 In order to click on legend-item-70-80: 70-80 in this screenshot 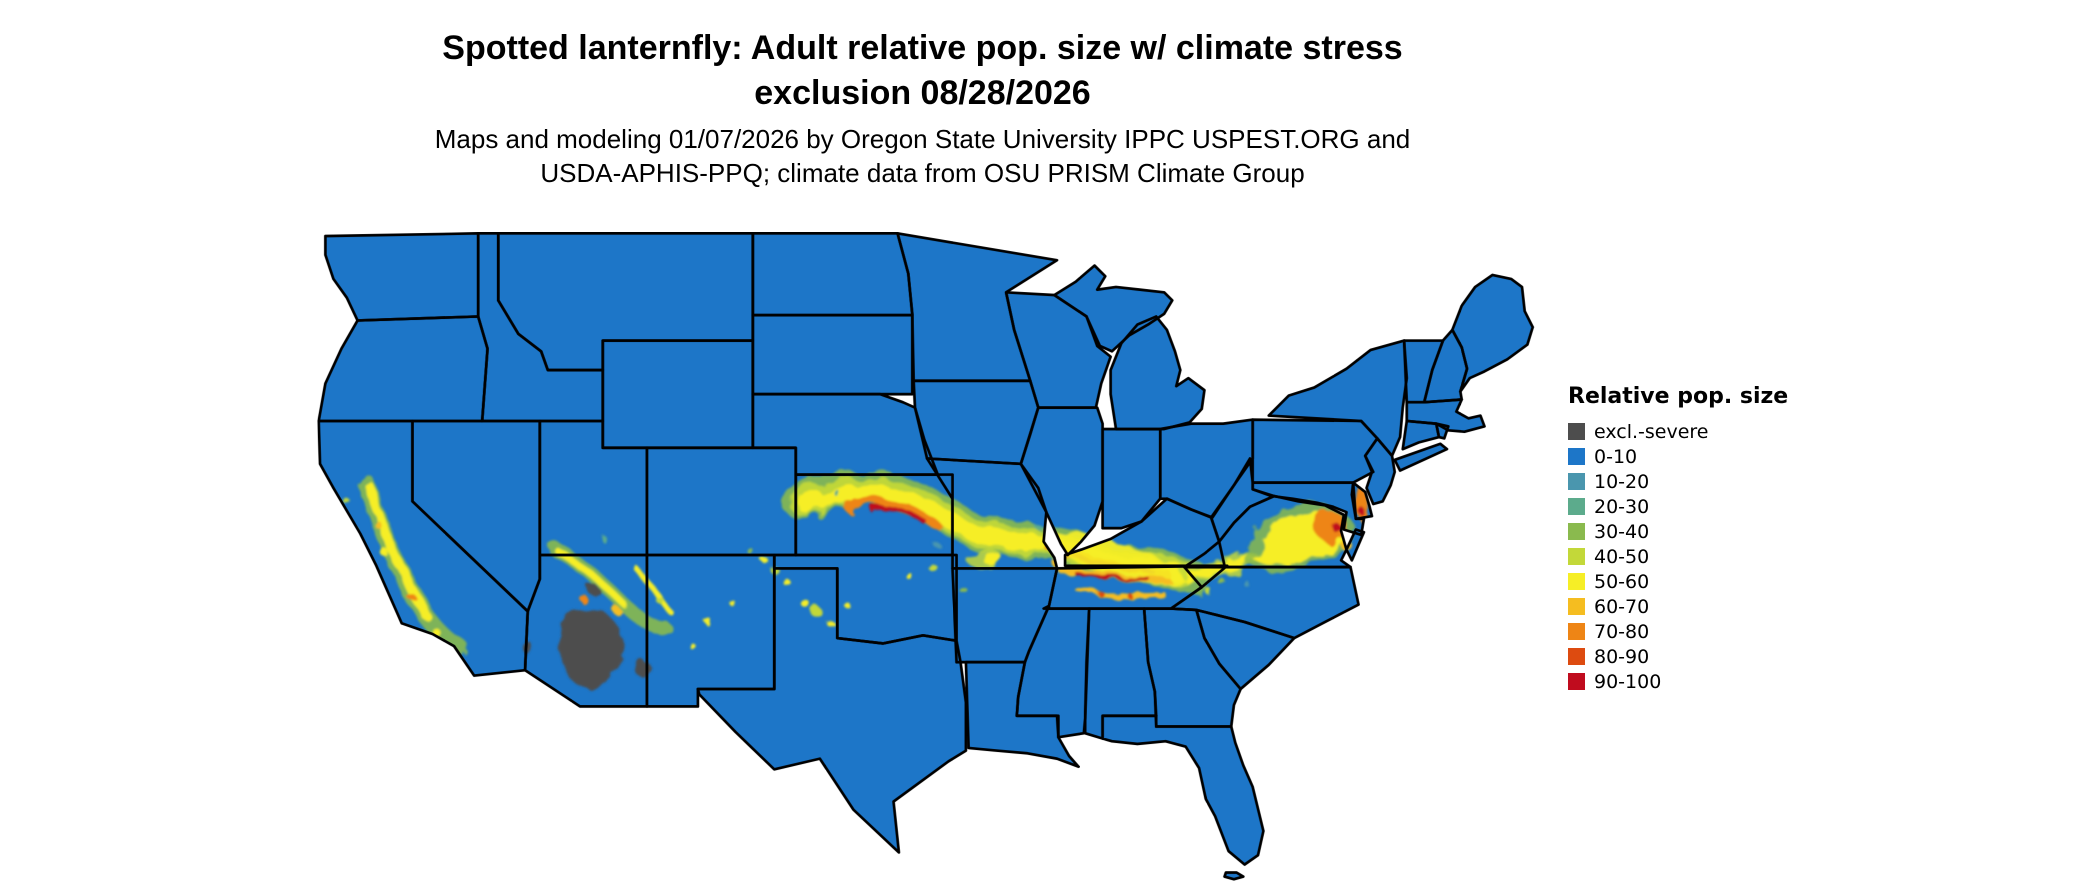, I will do `click(1678, 631)`.